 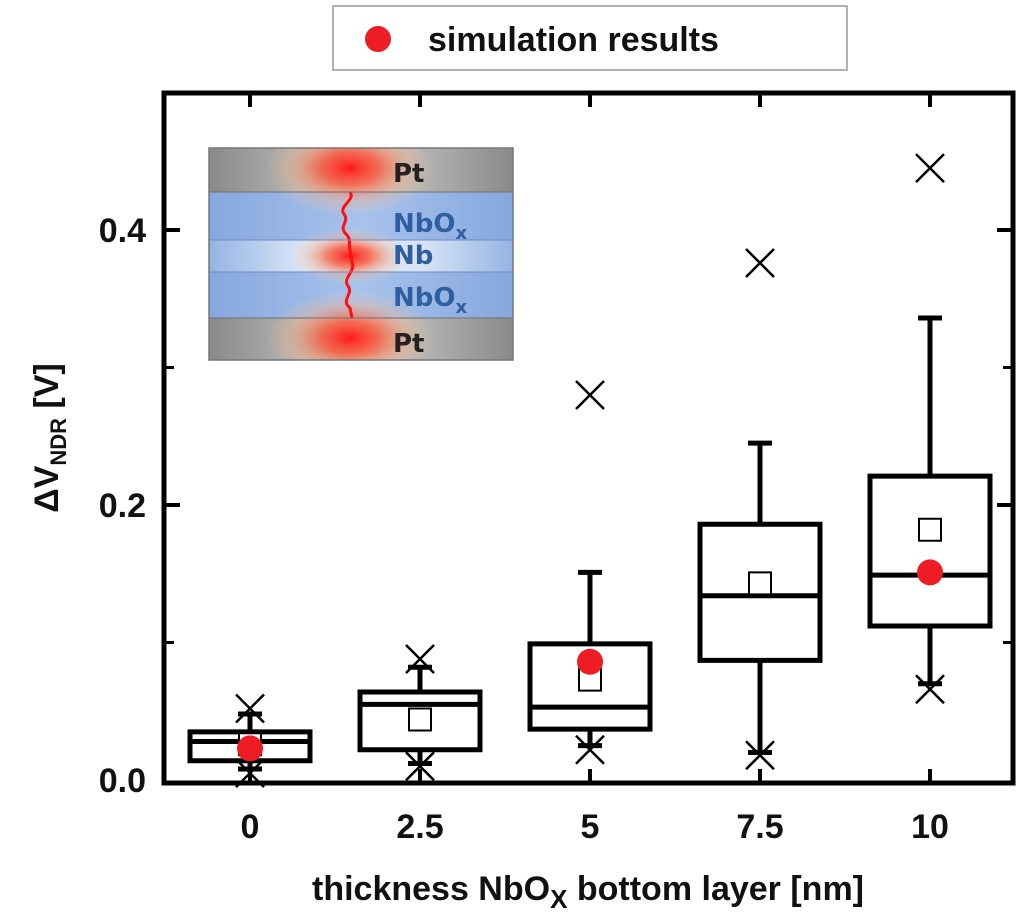 What do you see at coordinates (930, 827) in the screenshot?
I see `x-tick-label: 10` at bounding box center [930, 827].